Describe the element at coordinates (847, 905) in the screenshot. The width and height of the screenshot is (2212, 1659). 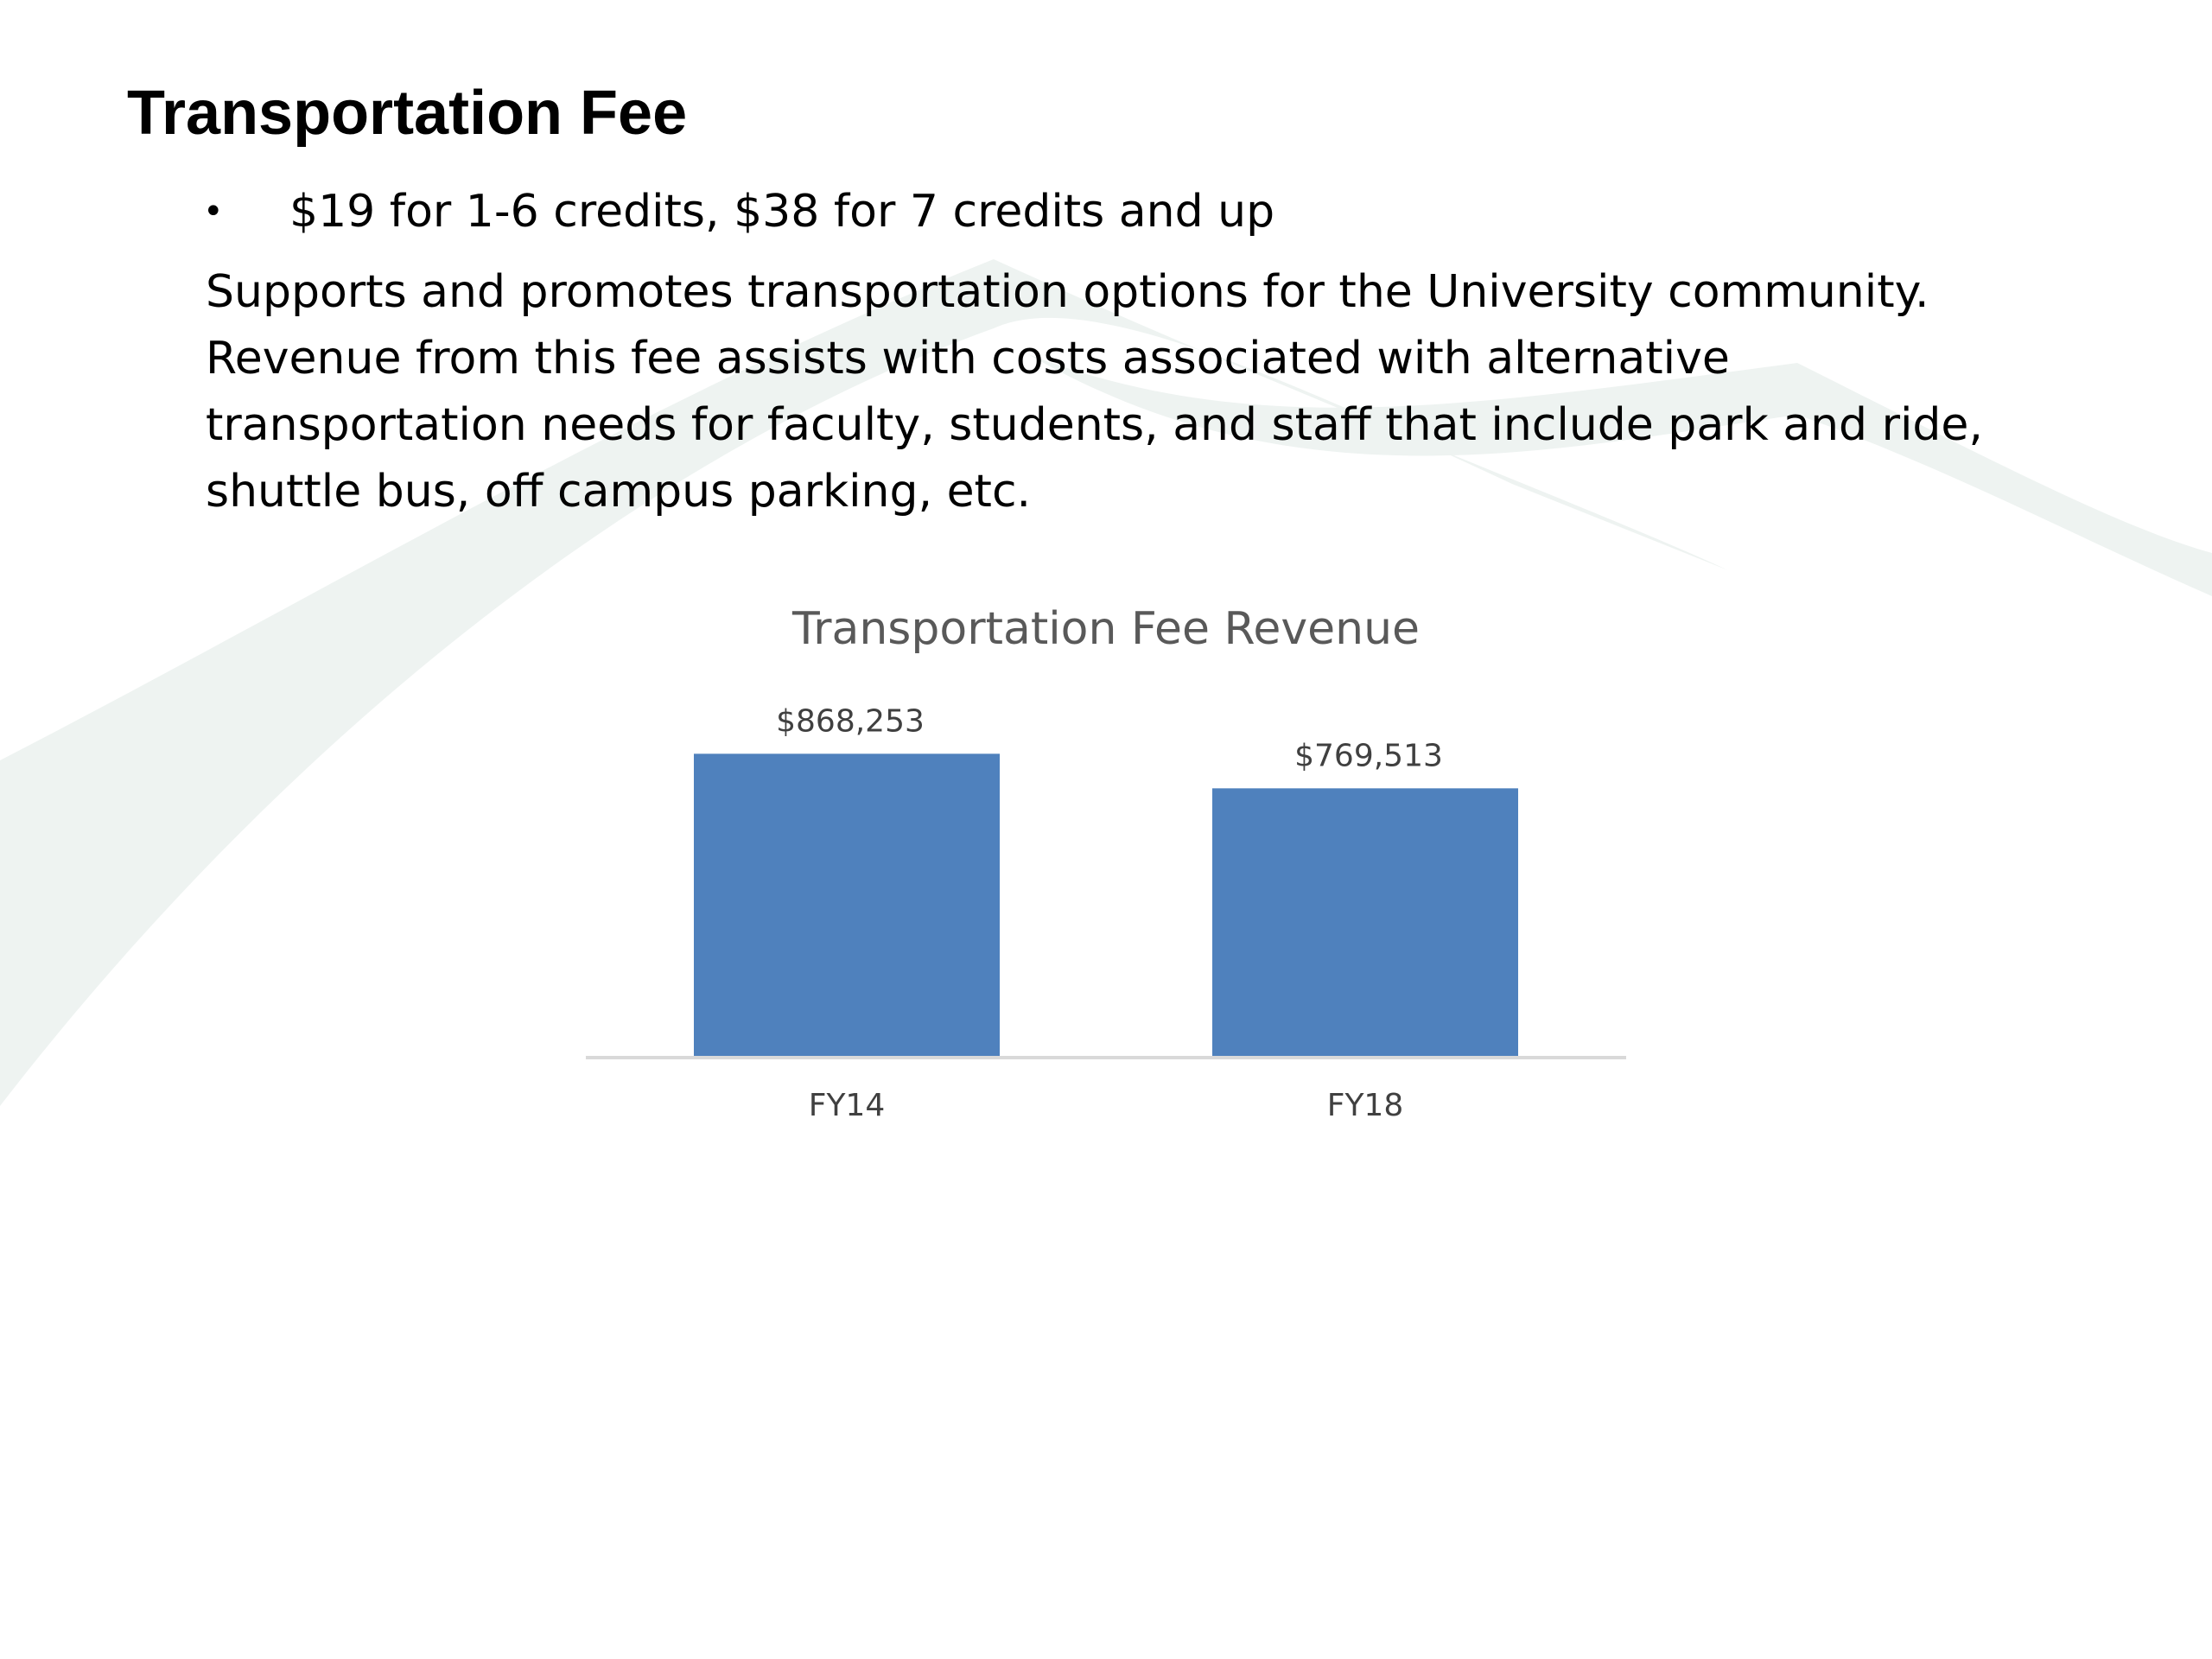
I see `bar-fy14` at that location.